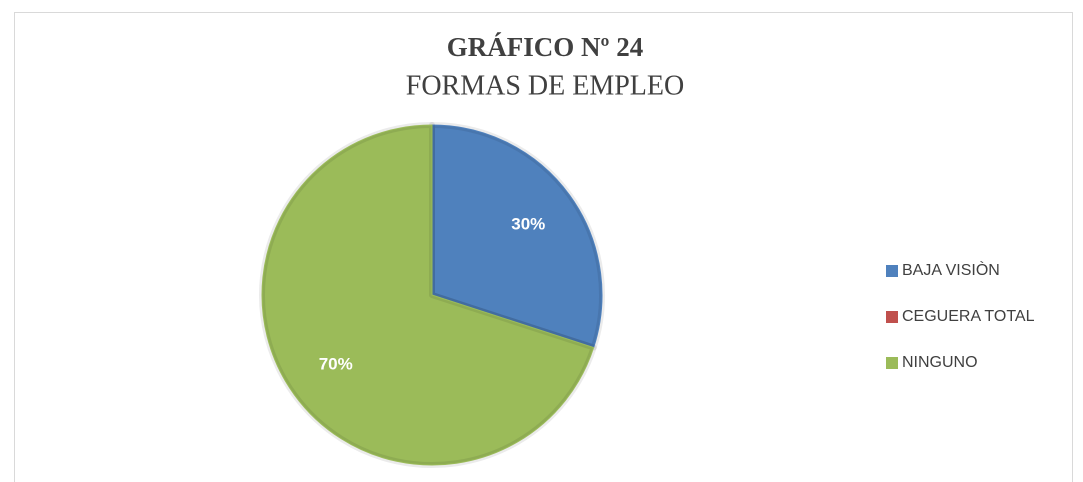 This screenshot has width=1083, height=482. What do you see at coordinates (545, 47) in the screenshot?
I see `chart-title: GRÁFICO Nº 24` at bounding box center [545, 47].